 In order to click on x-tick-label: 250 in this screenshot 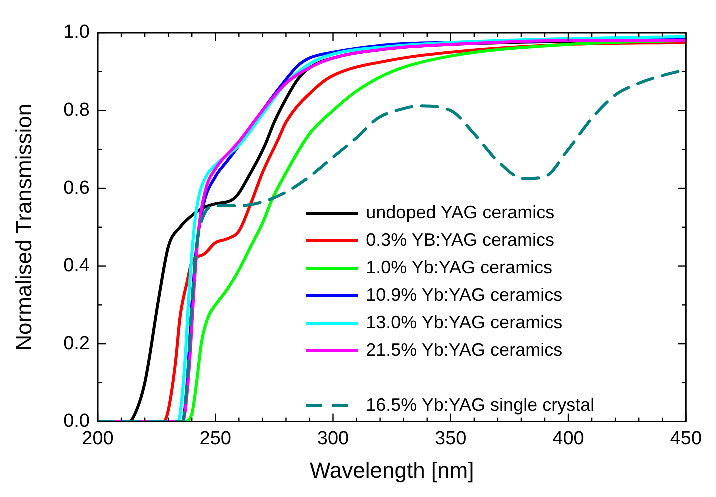, I will do `click(216, 439)`.